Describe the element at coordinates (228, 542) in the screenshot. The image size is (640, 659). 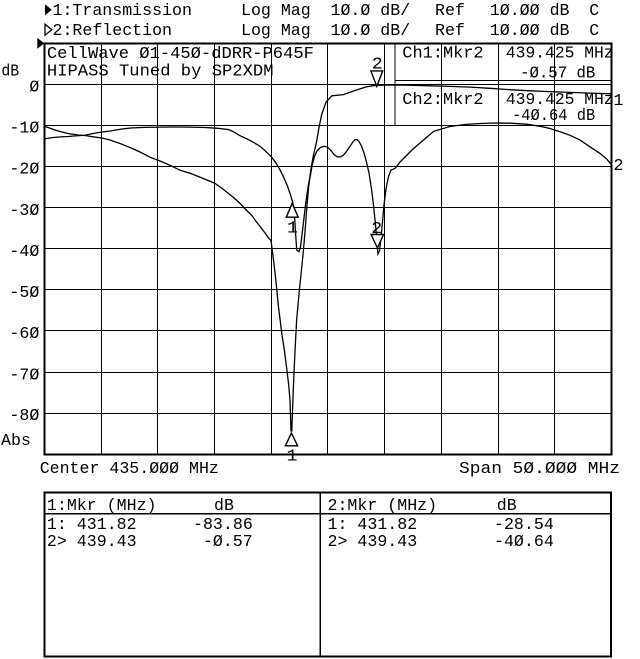
I see `svg-text: -Ø.57` at that location.